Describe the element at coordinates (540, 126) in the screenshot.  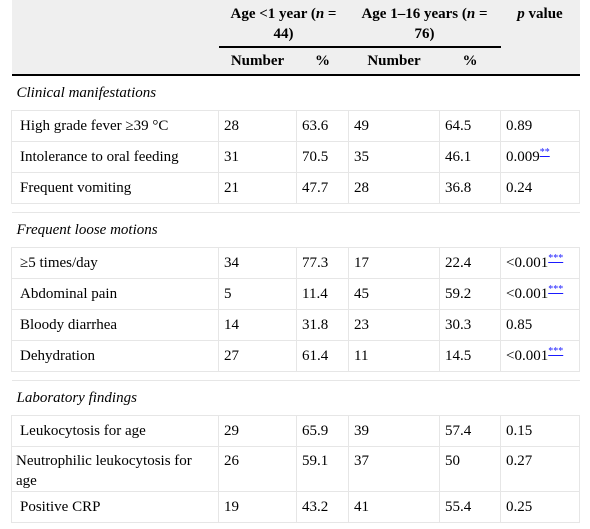
I see `cell-pvalue: 0.89` at that location.